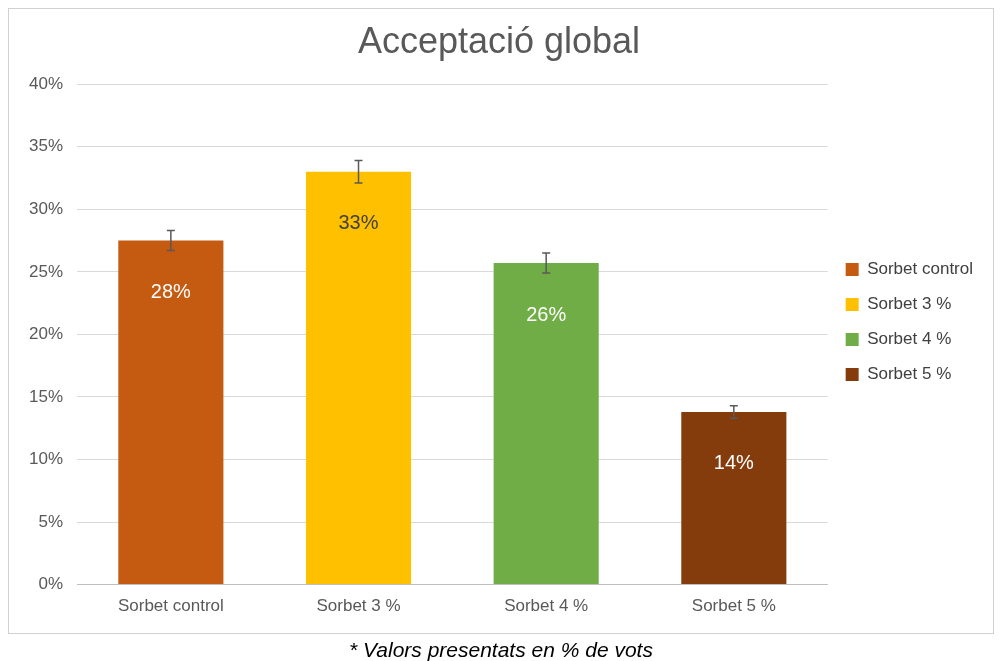 The image size is (1002, 661). What do you see at coordinates (909, 339) in the screenshot?
I see `legend-label: Sorbet 4 %` at bounding box center [909, 339].